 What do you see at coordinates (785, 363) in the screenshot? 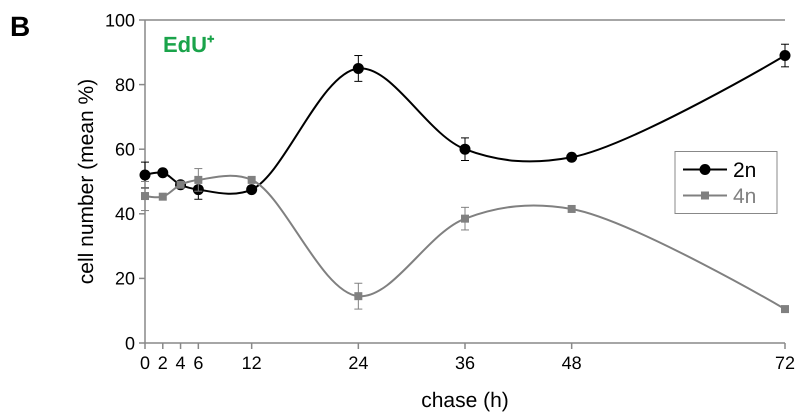
I see `x-tick-label: 72` at bounding box center [785, 363].